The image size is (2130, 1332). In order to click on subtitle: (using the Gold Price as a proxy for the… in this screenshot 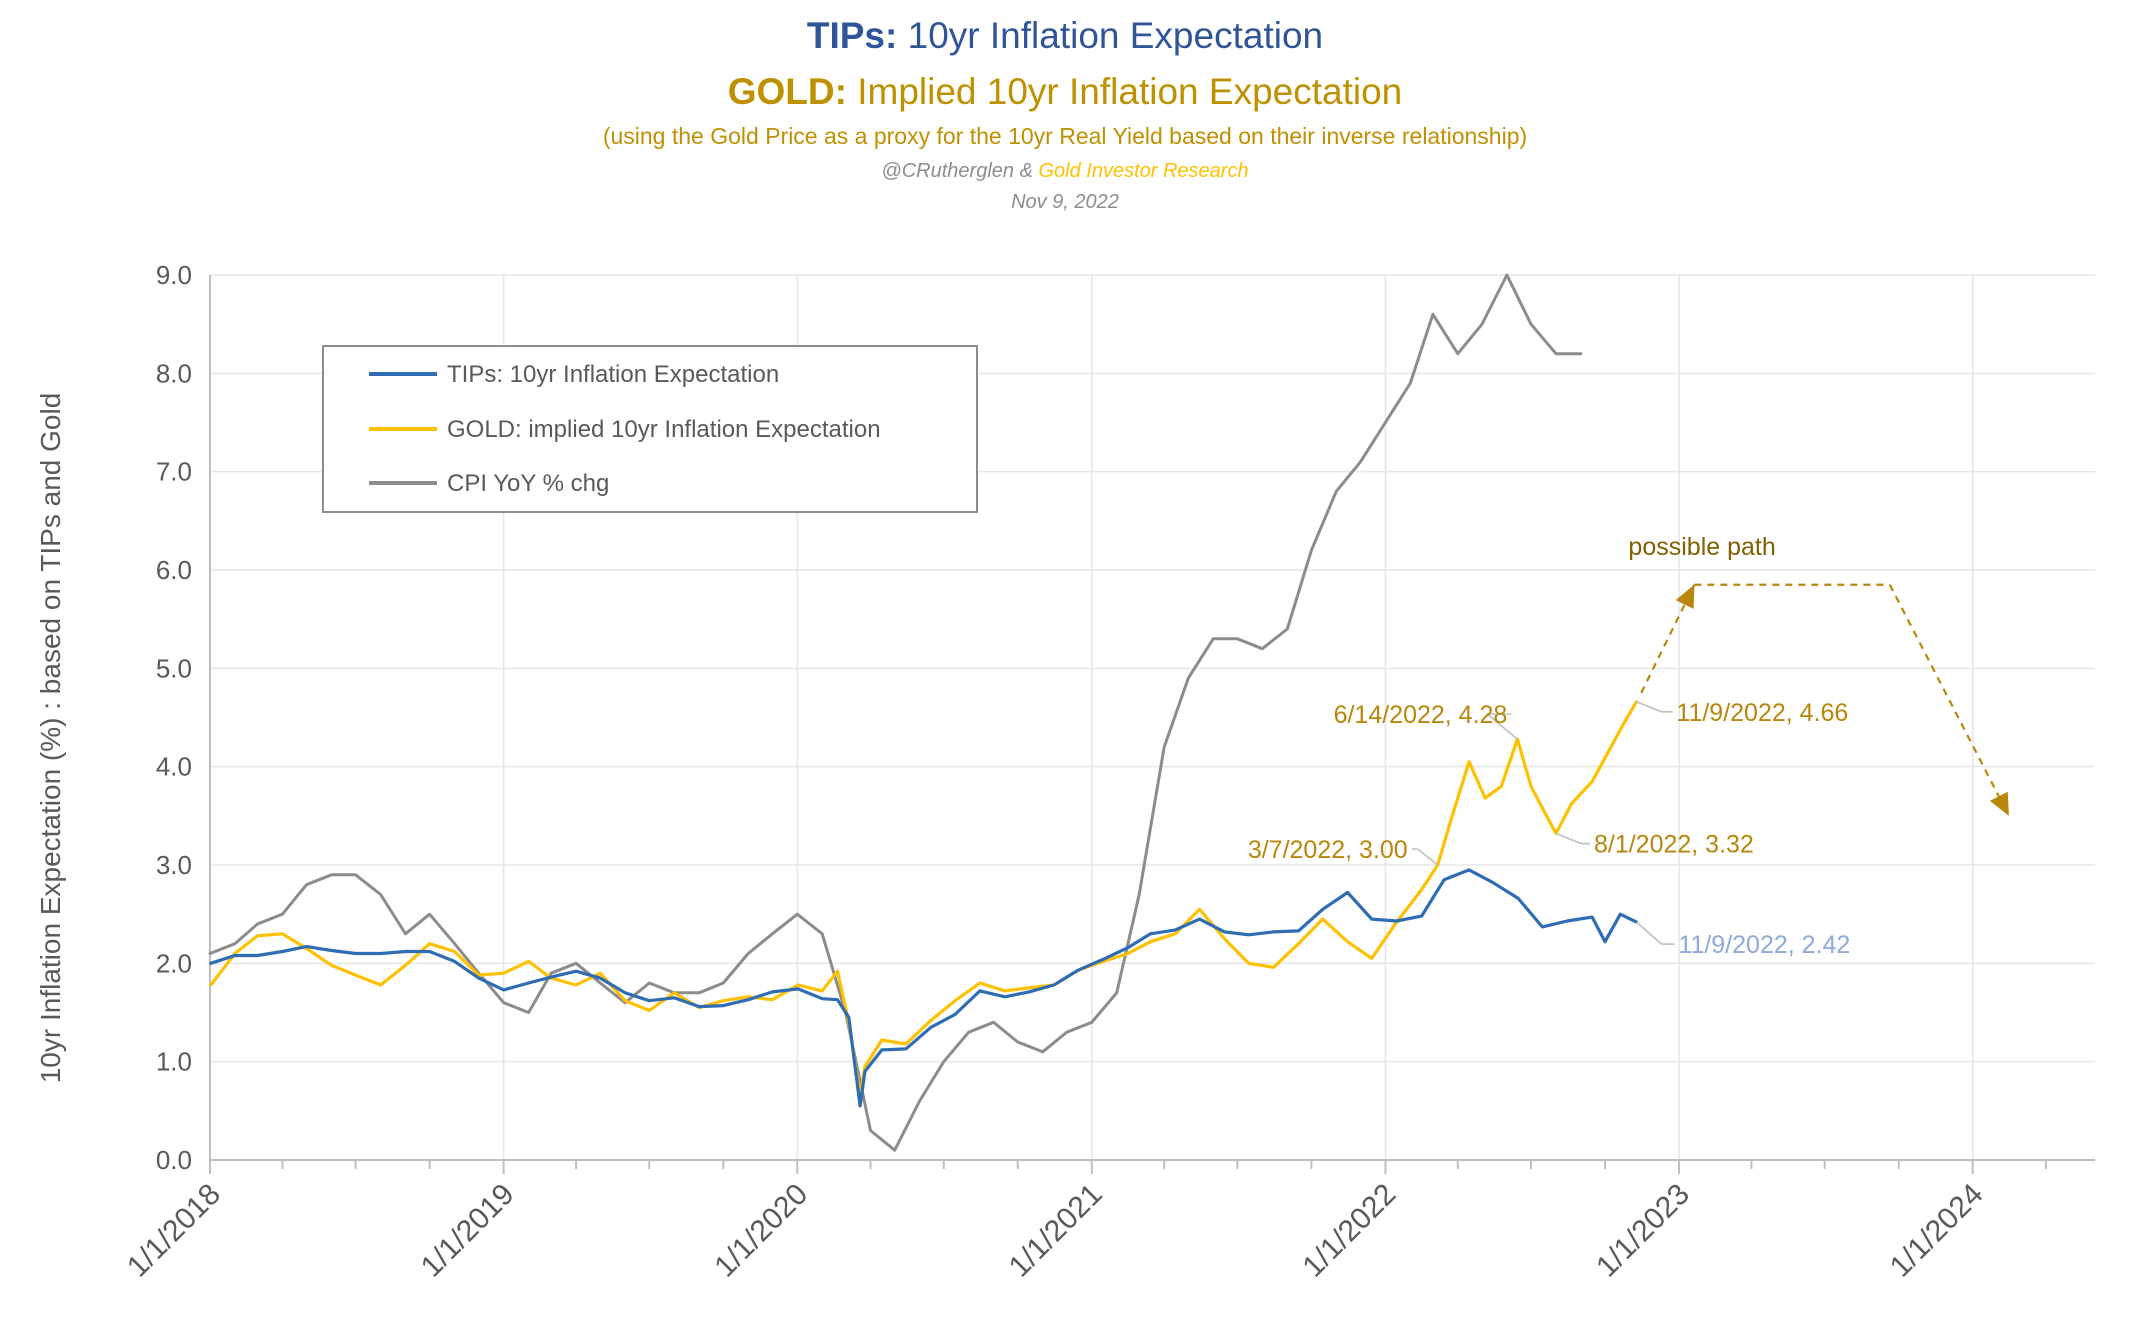, I will do `click(1065, 136)`.